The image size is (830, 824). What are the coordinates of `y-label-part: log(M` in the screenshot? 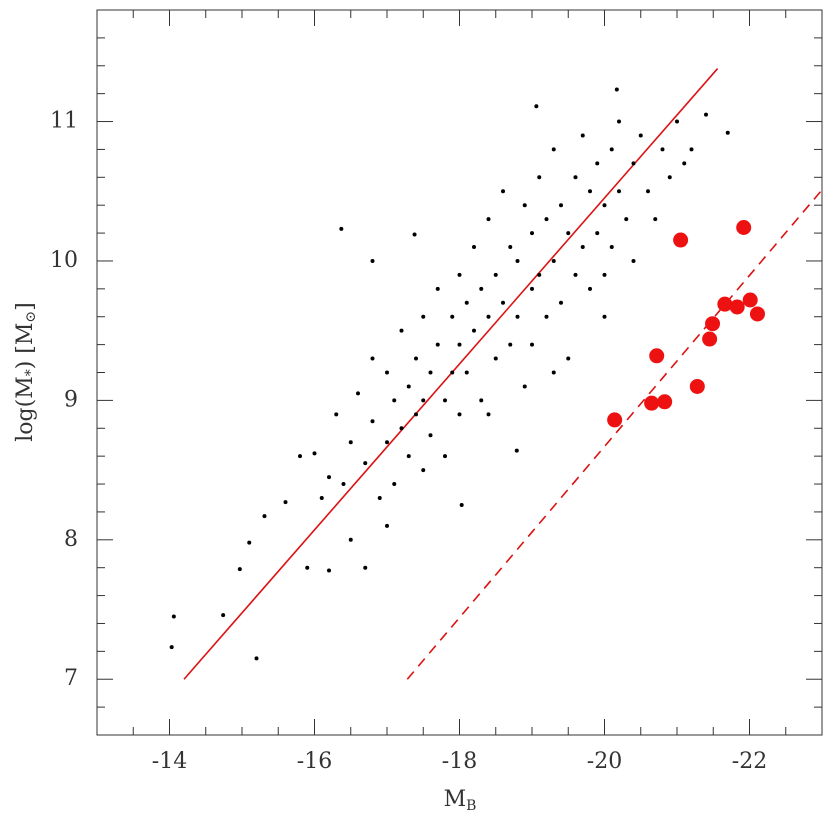 It's located at (25, 408).